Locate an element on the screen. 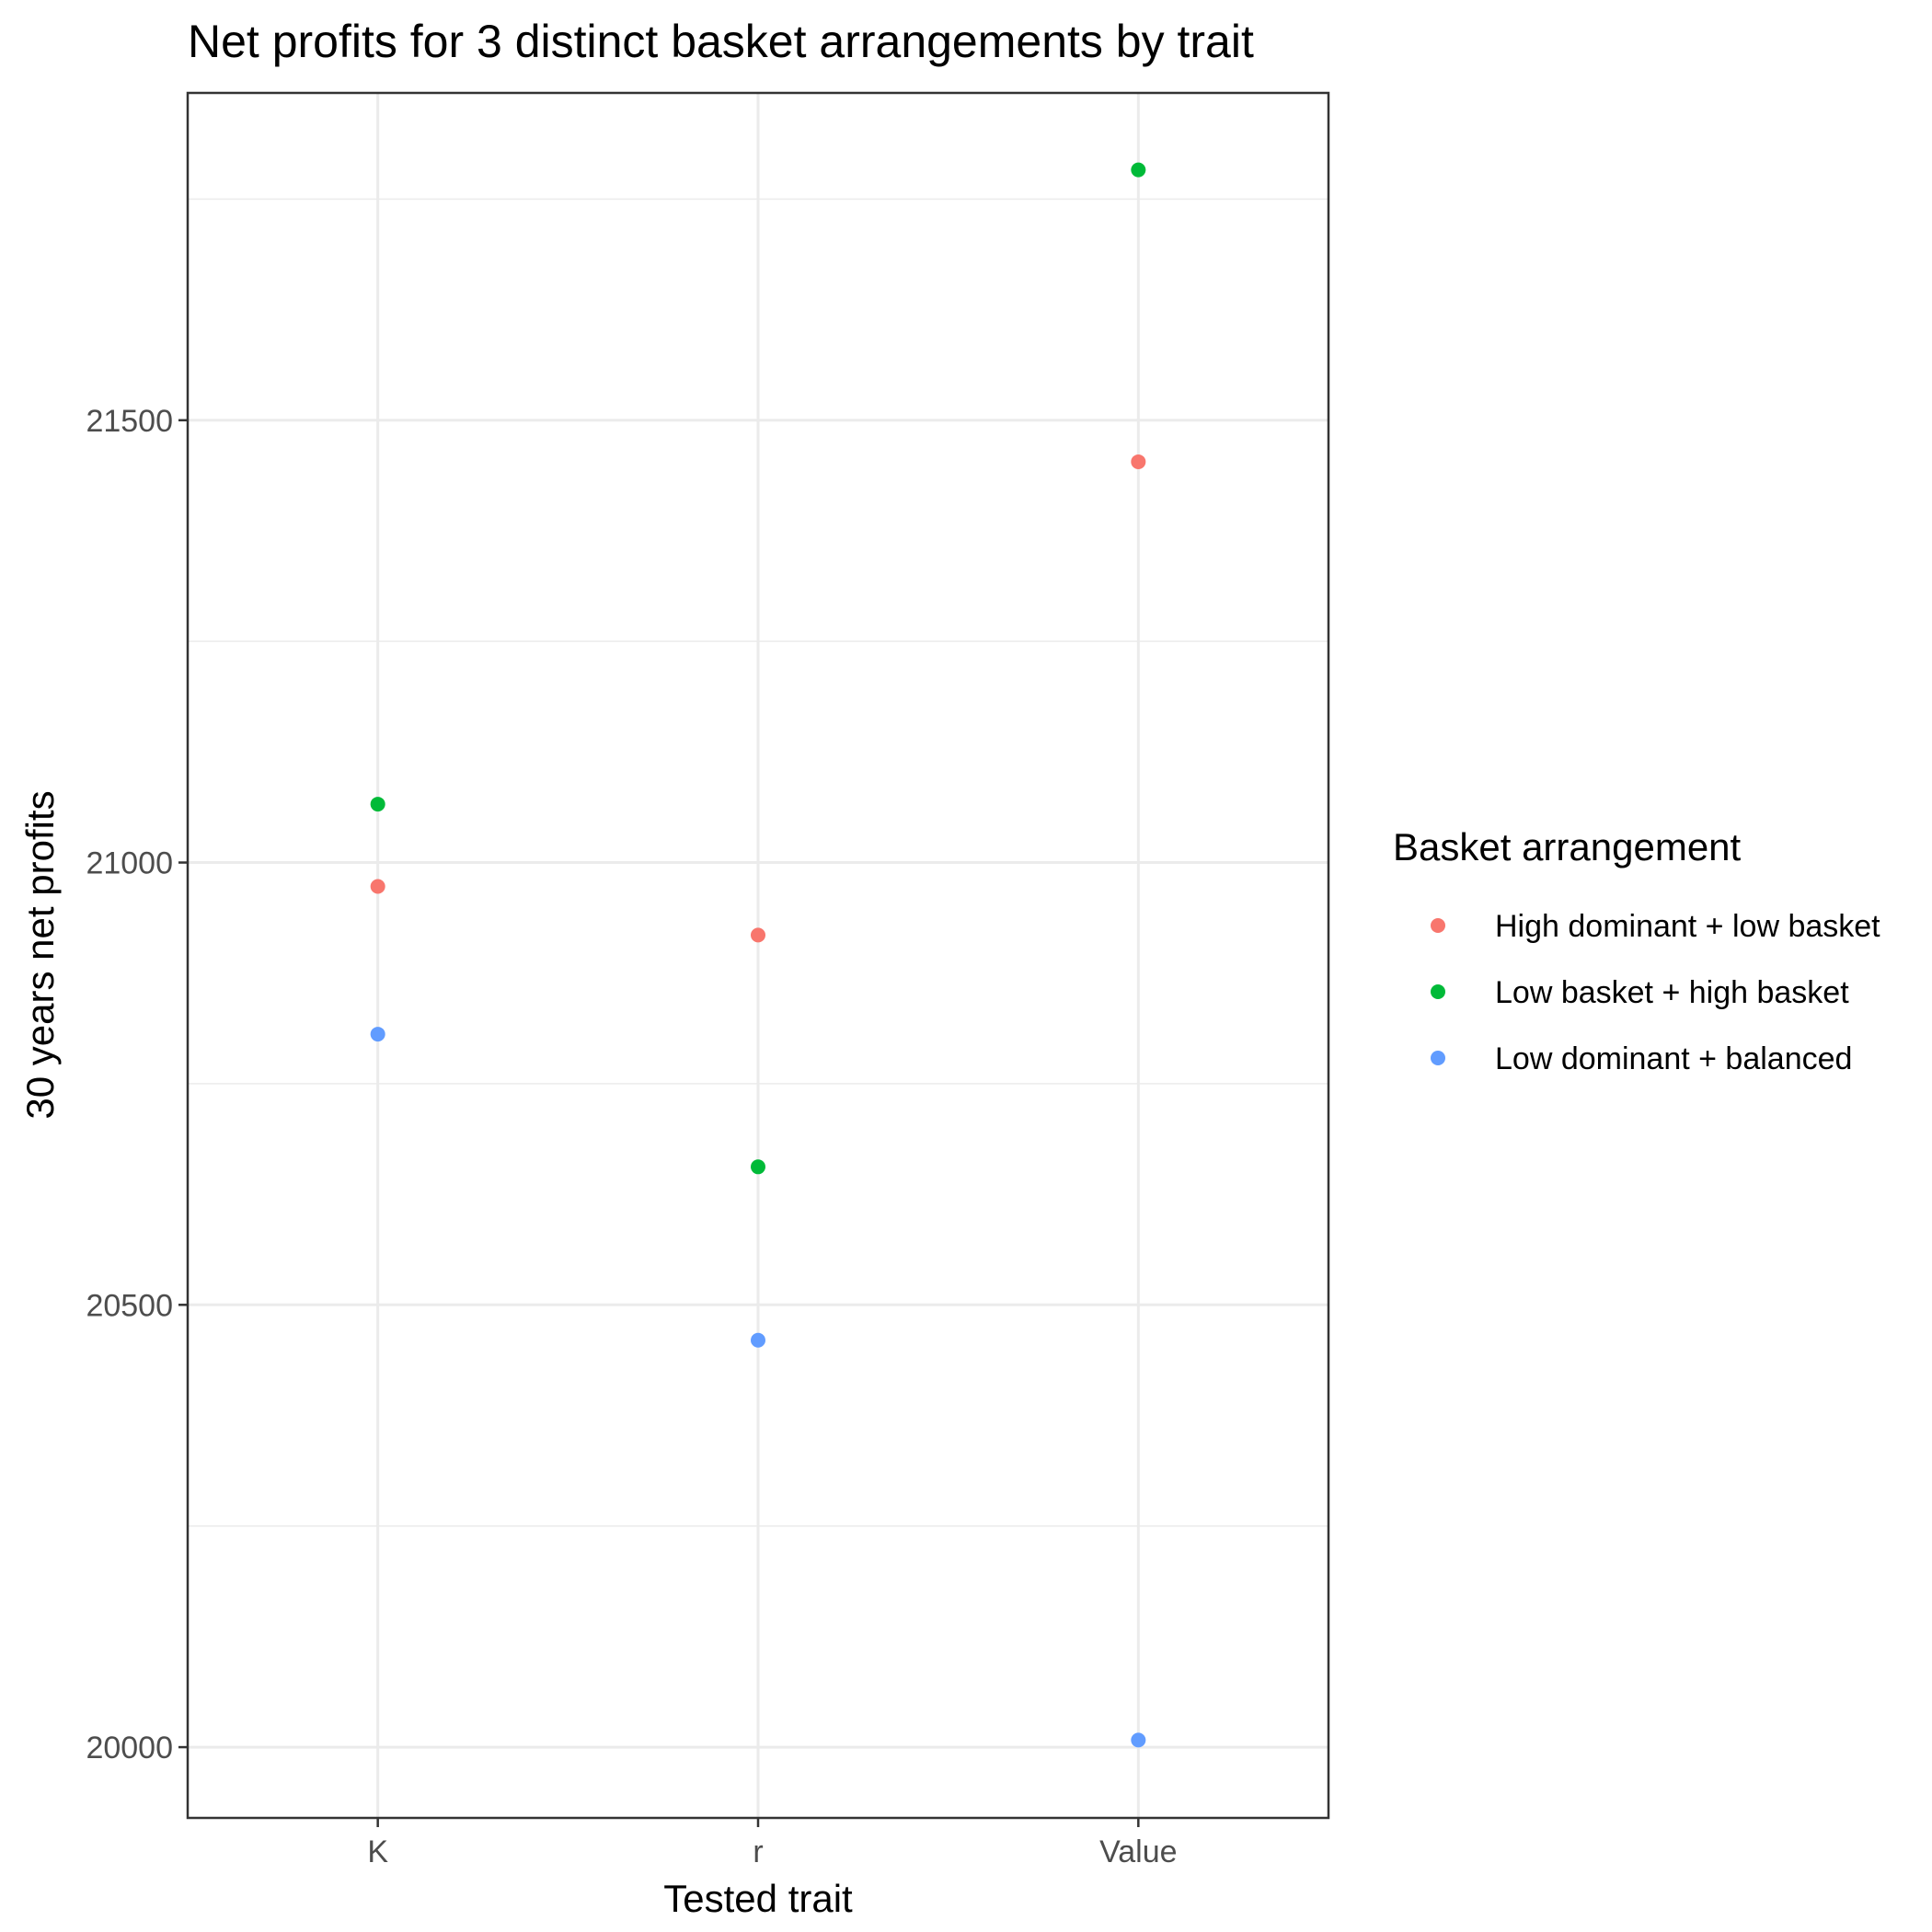 The image size is (1932, 1932). legend-item: Low basket + high basket is located at coordinates (1640, 993).